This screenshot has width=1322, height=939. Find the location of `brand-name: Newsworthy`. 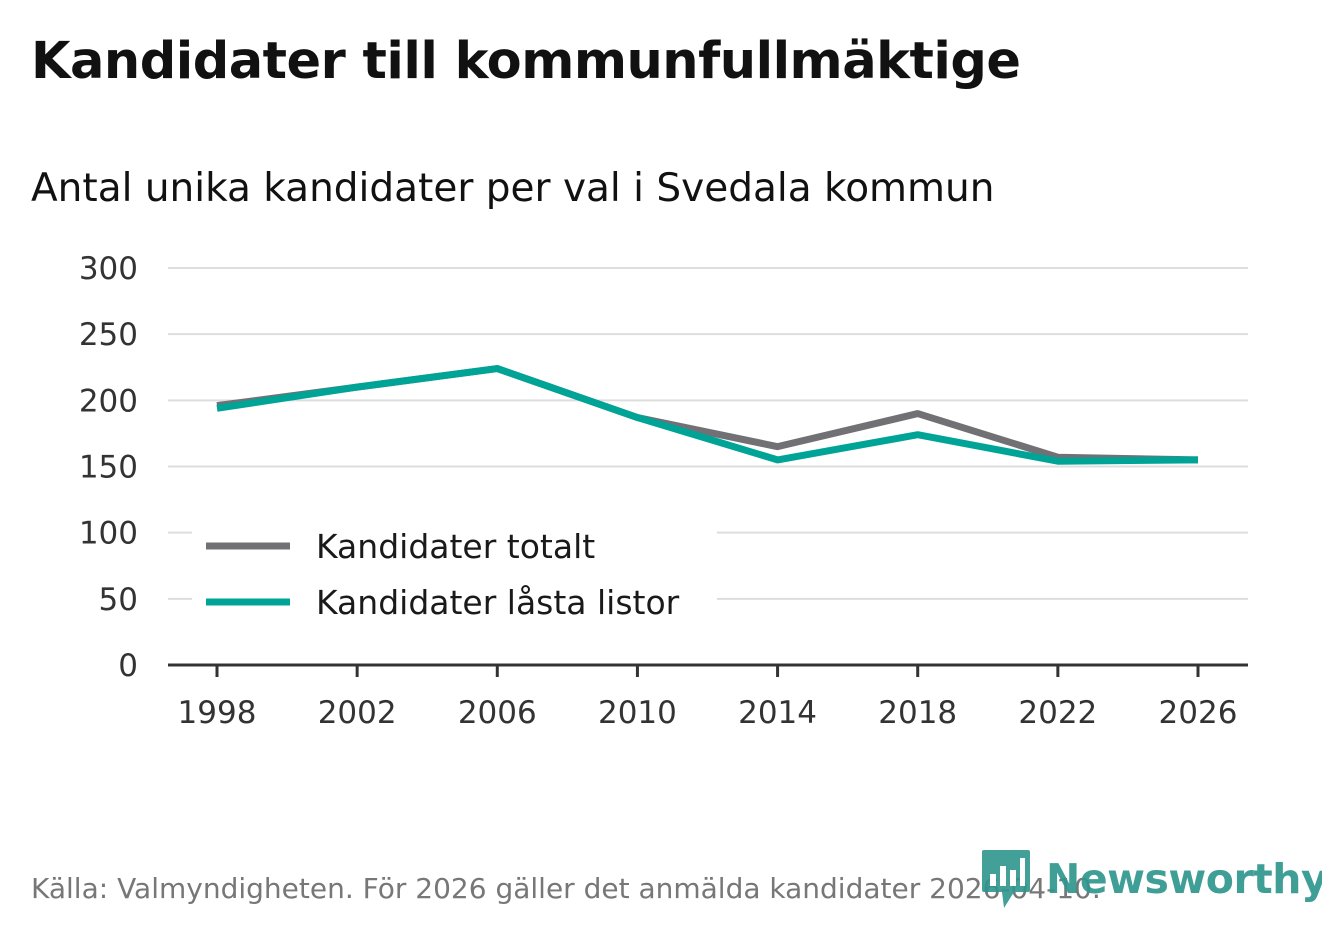

brand-name: Newsworthy is located at coordinates (1184, 879).